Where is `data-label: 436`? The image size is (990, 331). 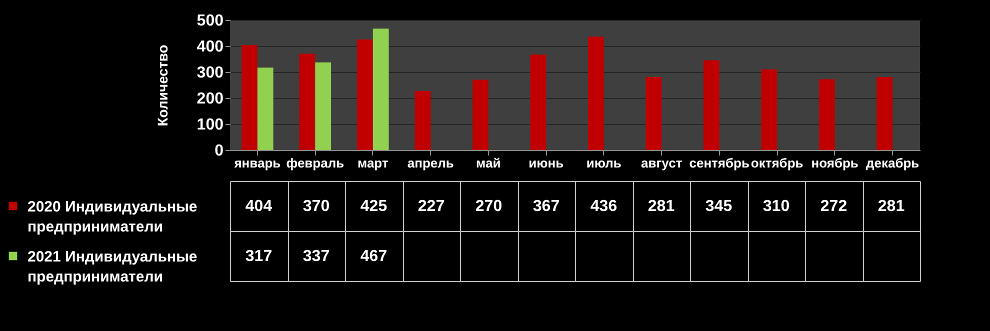 data-label: 436 is located at coordinates (604, 206).